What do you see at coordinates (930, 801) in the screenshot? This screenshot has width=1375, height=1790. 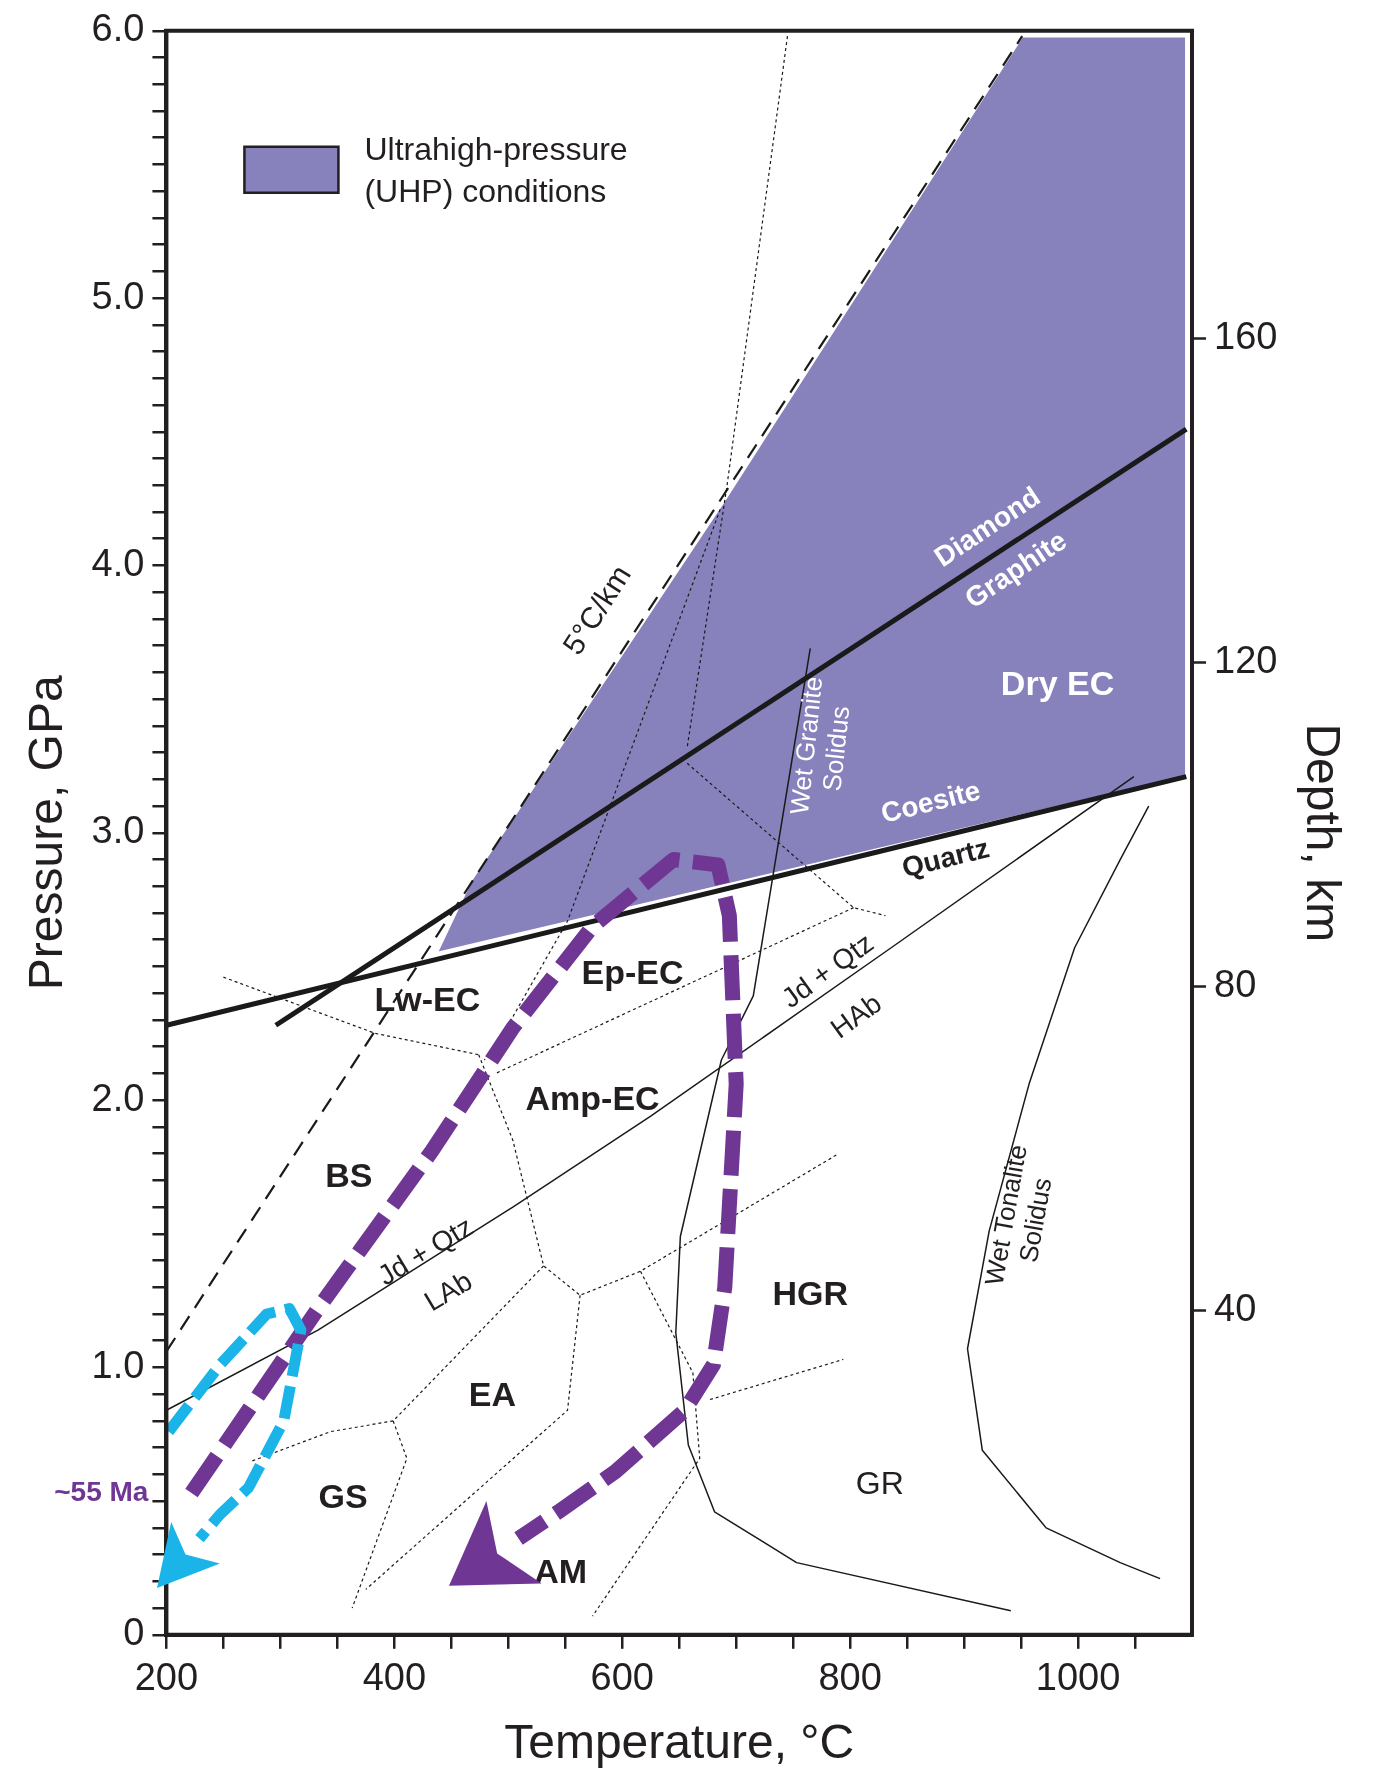 I see `annotation: Coesite` at bounding box center [930, 801].